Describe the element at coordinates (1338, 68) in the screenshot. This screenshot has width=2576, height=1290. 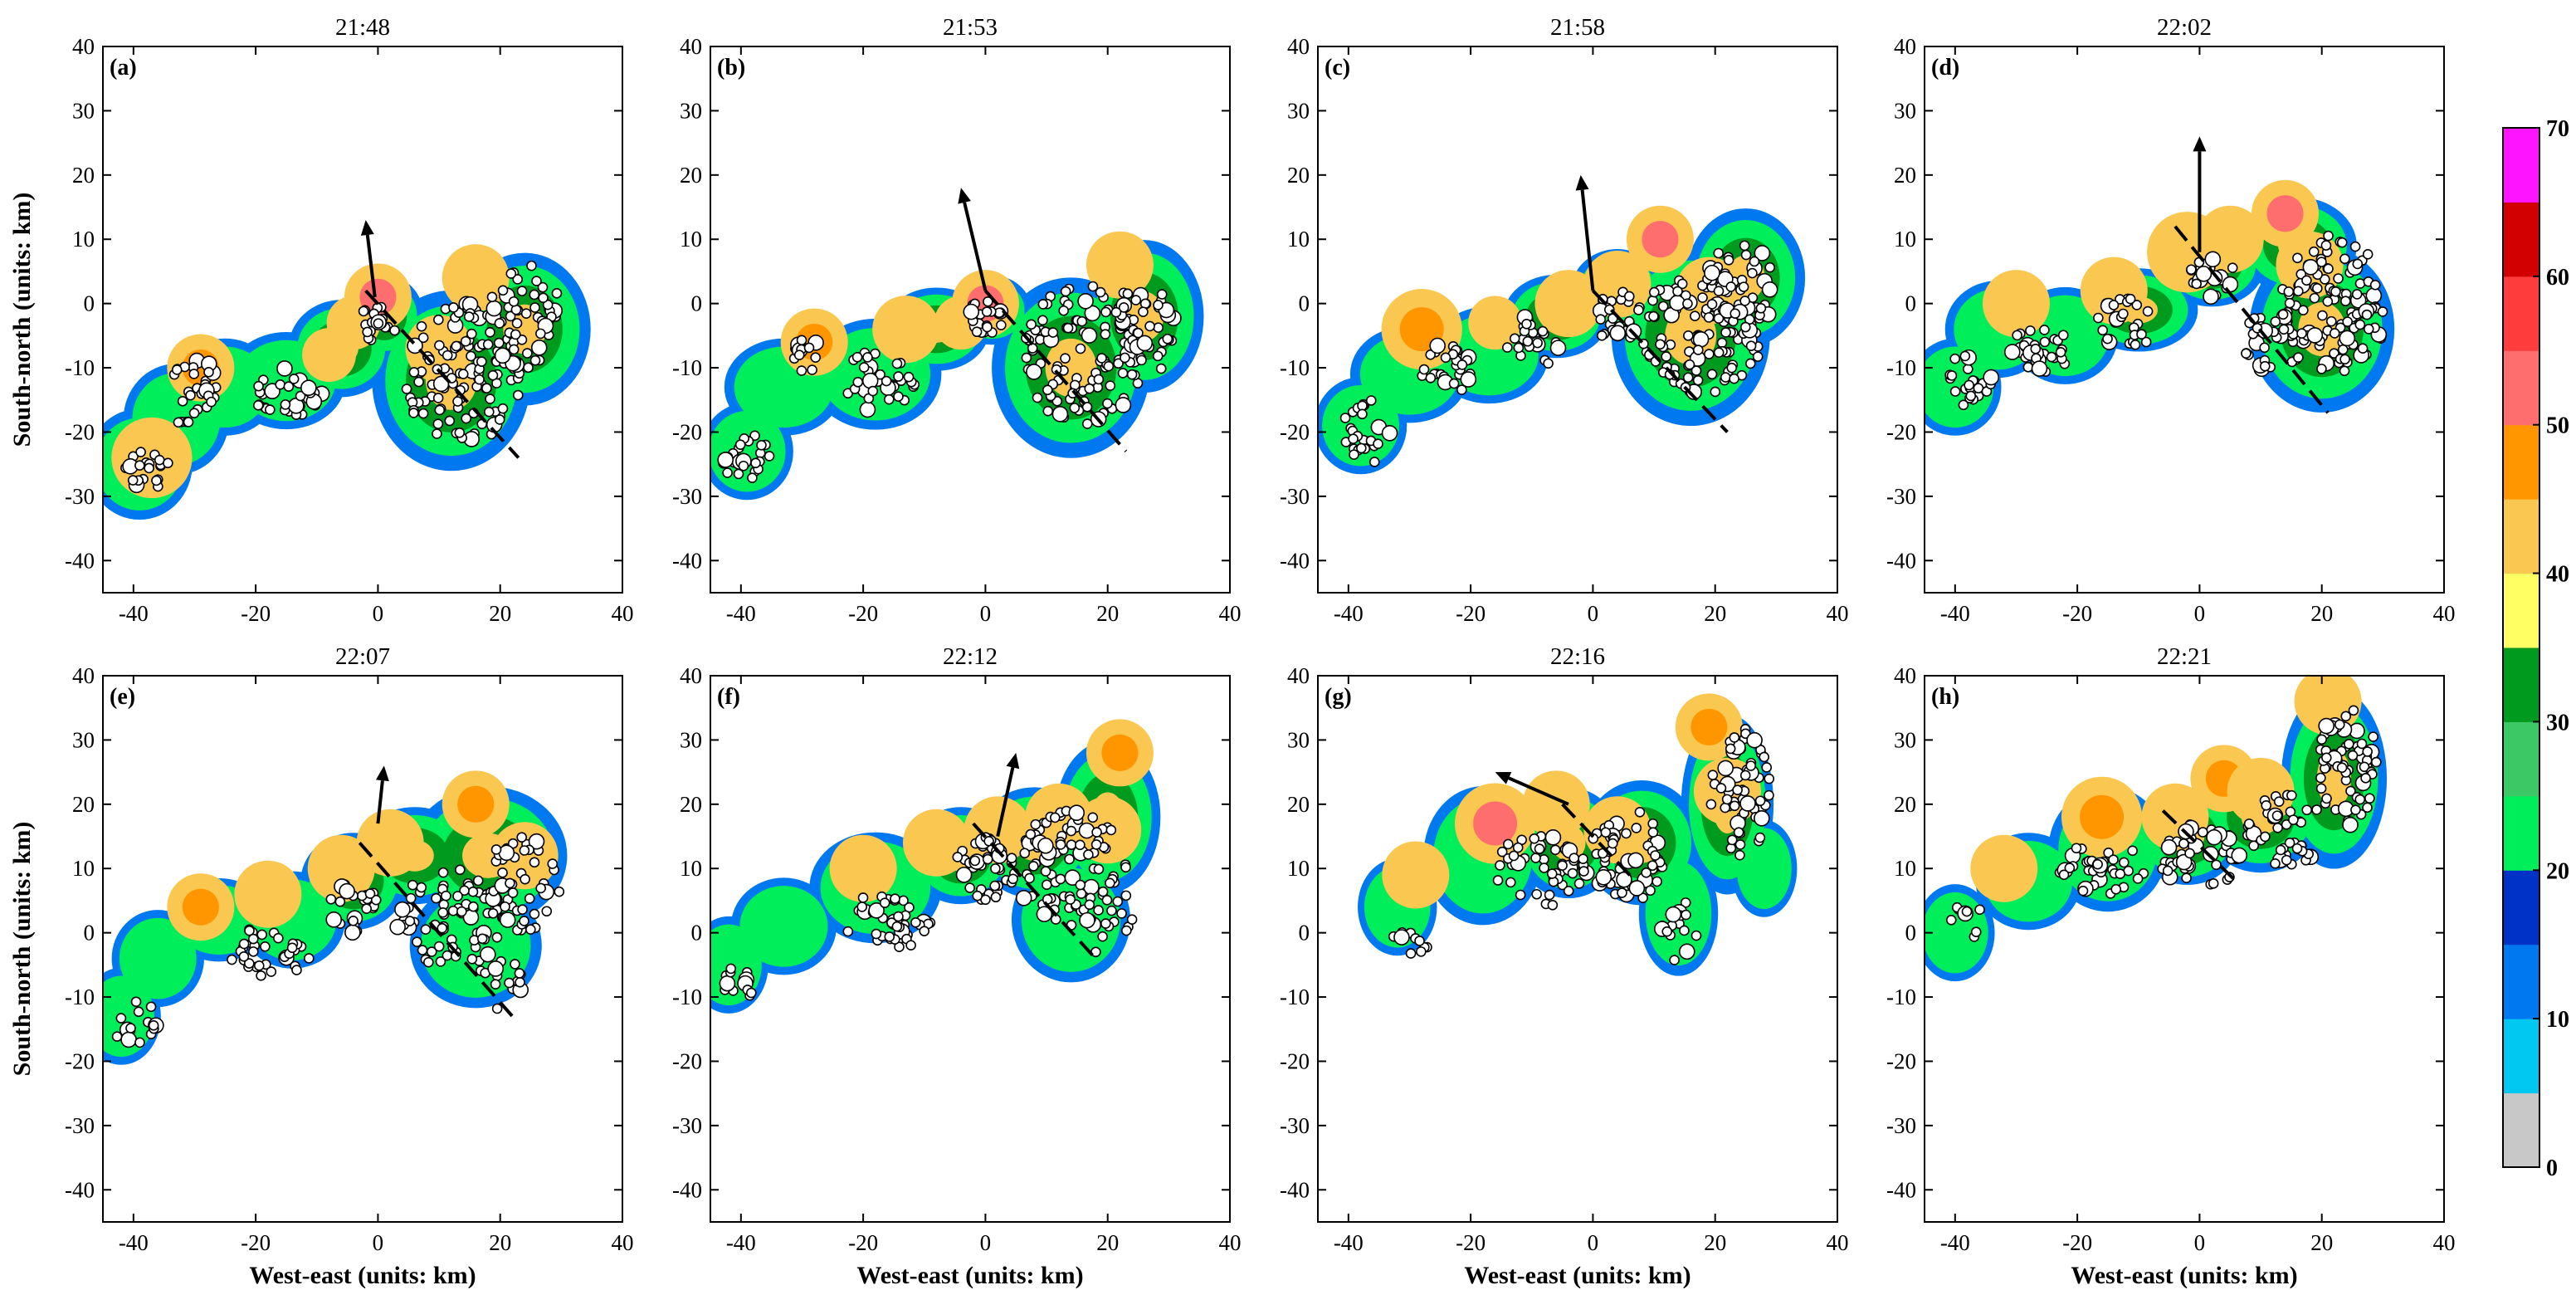
I see `panel-label: (c)` at that location.